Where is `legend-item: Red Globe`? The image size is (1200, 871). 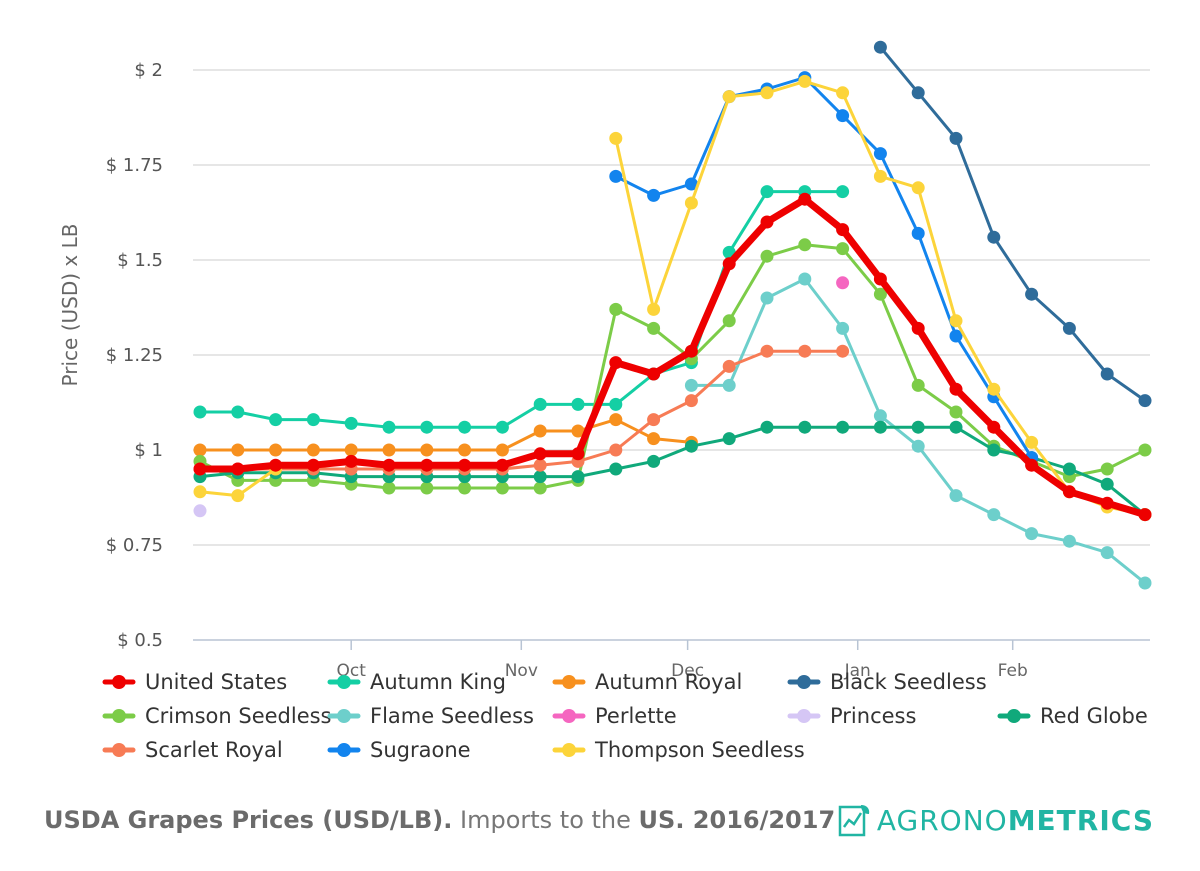 legend-item: Red Globe is located at coordinates (1072, 716).